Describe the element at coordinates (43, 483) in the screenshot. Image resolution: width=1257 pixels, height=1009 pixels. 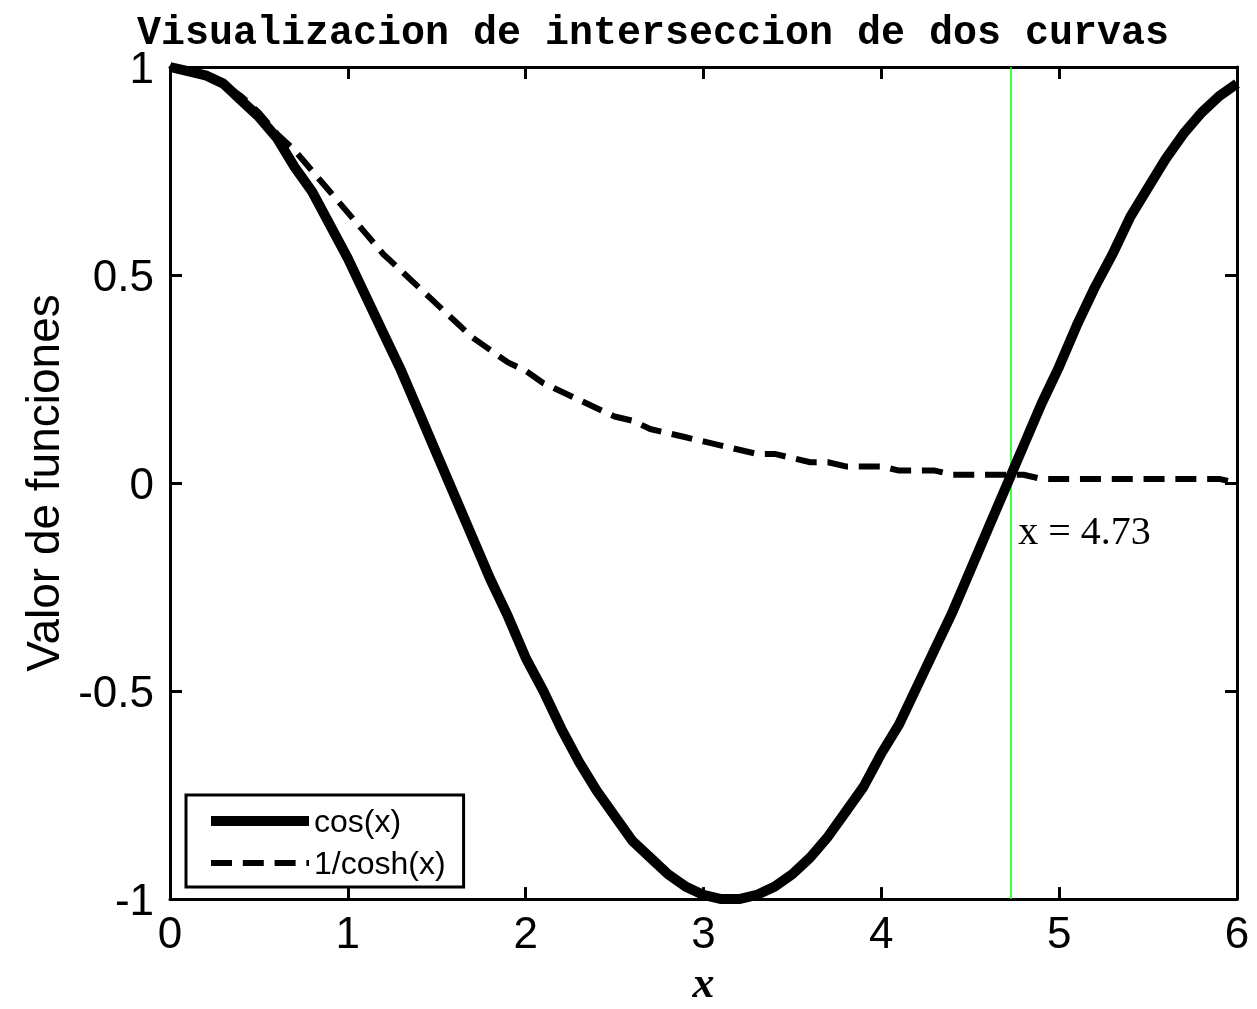
I see `y-axis-title: Valor de funciones` at that location.